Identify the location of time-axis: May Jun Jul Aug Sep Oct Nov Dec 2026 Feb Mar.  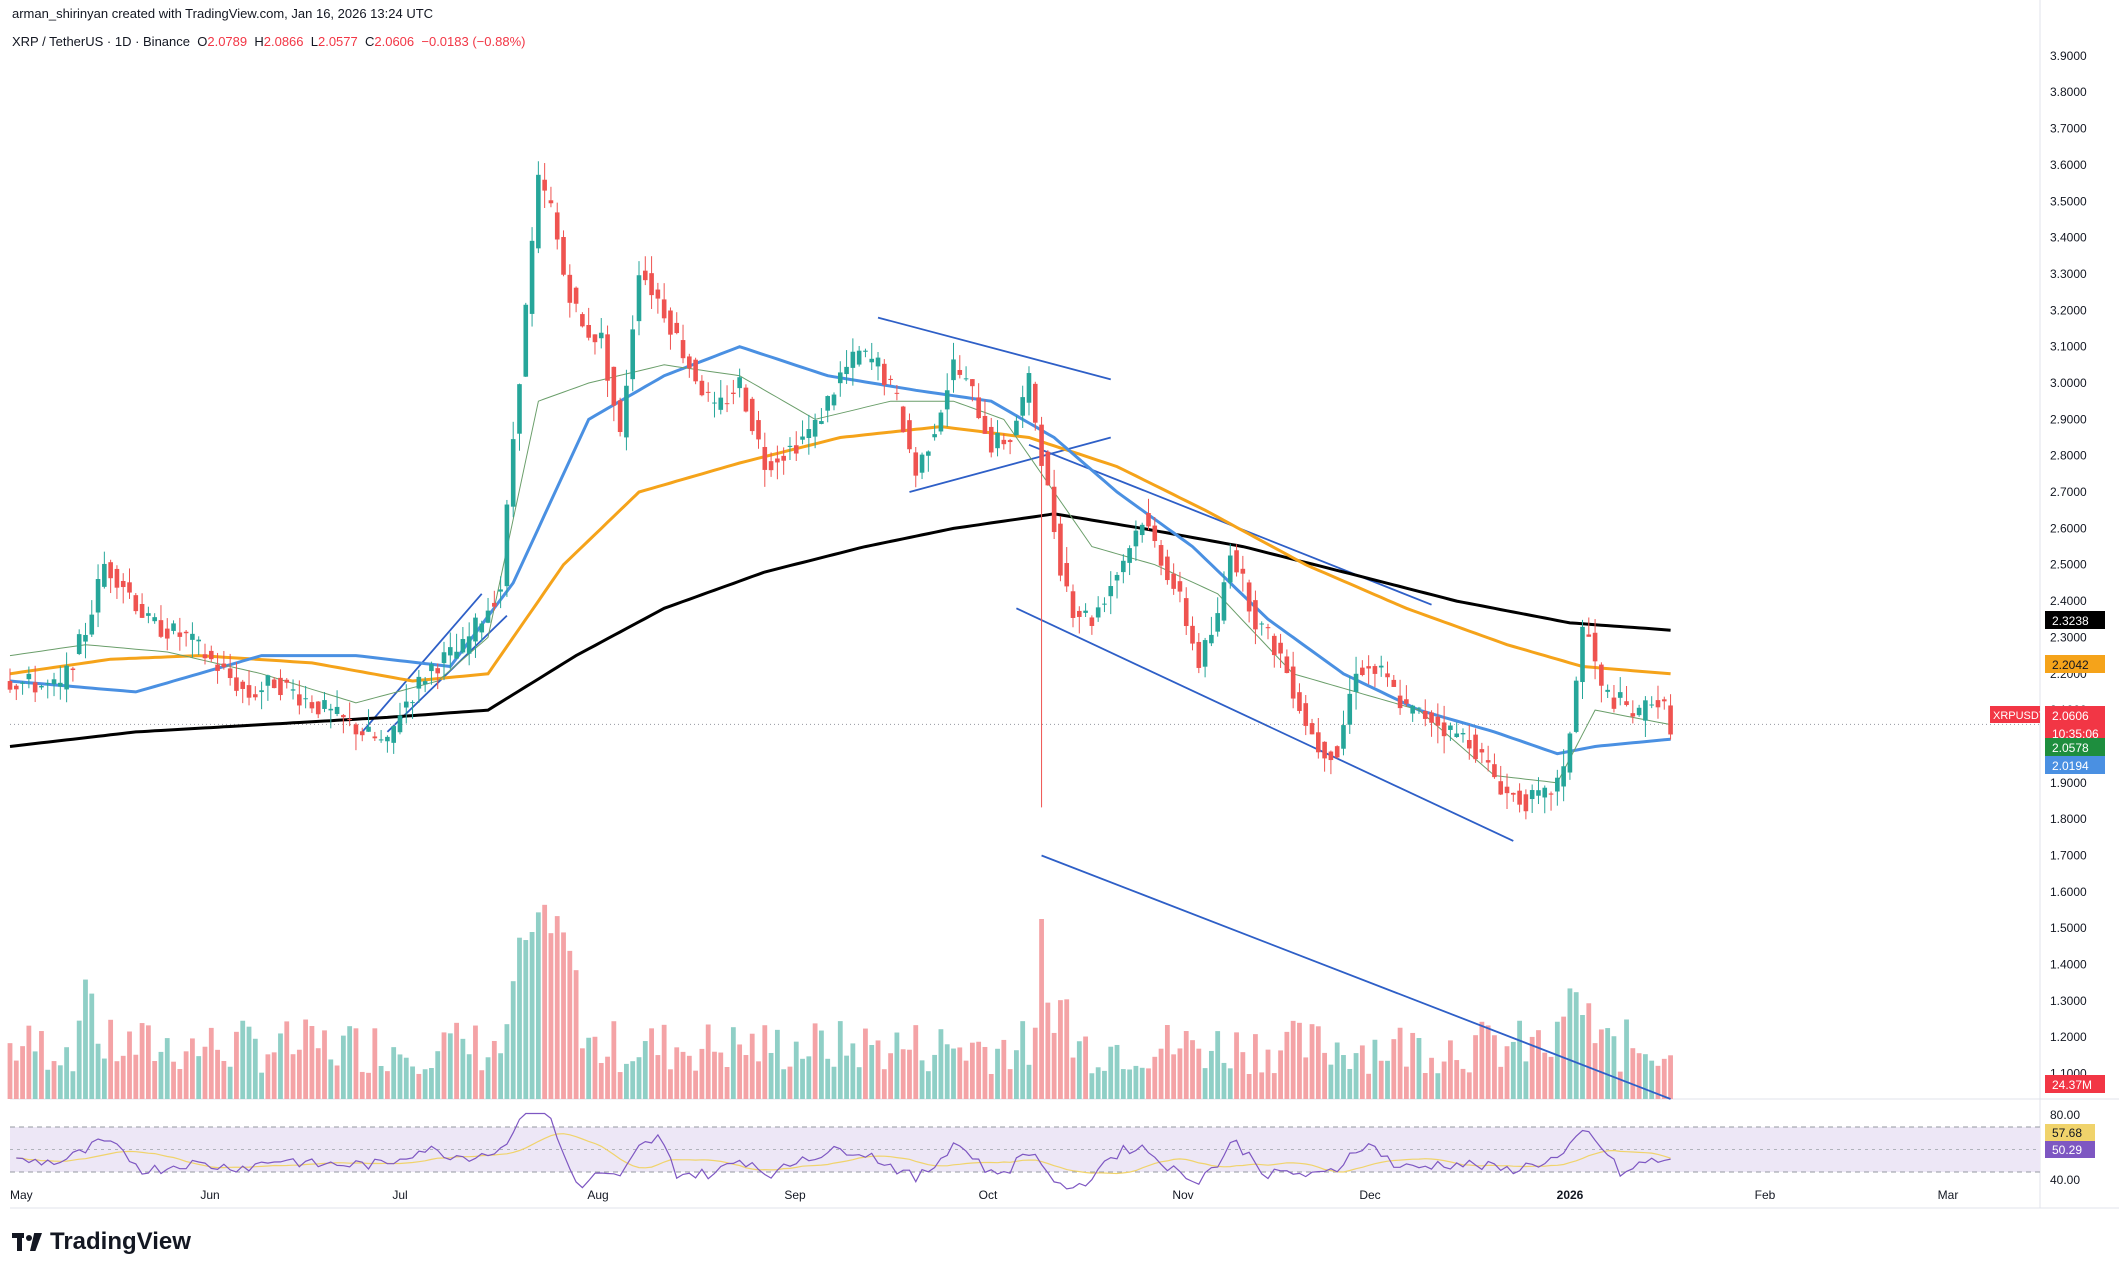
(984, 1195).